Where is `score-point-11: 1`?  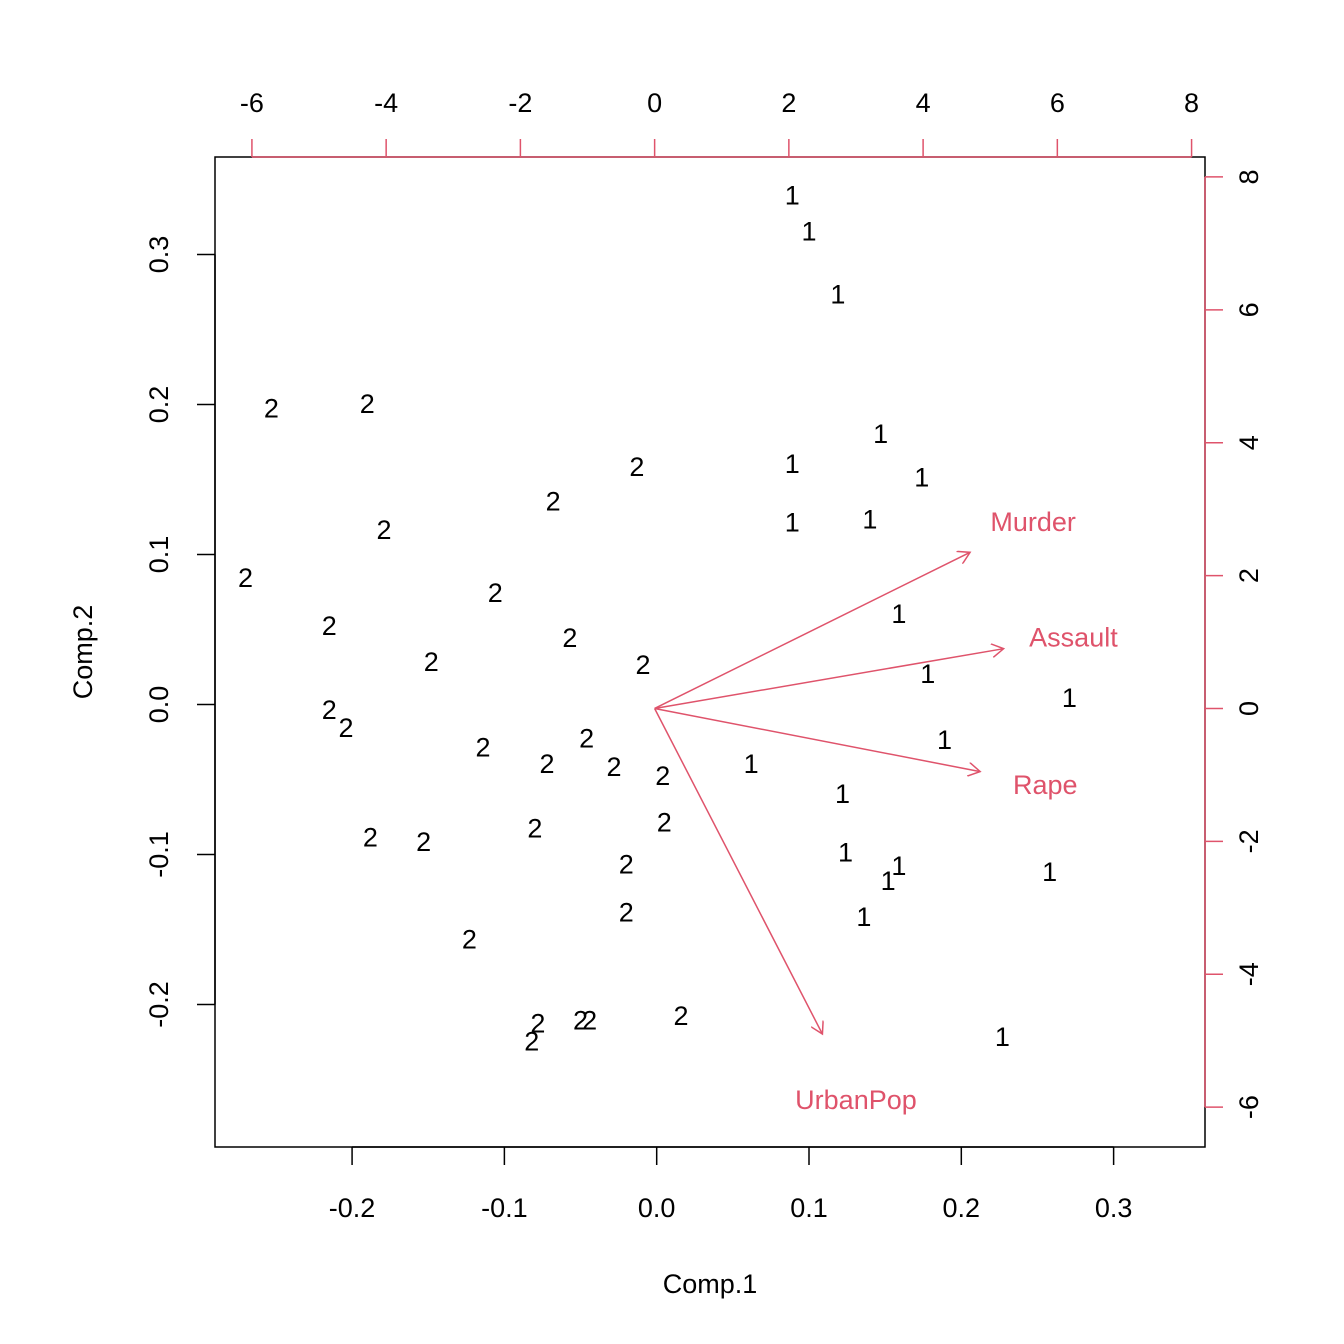
score-point-11: 1 is located at coordinates (1069, 698).